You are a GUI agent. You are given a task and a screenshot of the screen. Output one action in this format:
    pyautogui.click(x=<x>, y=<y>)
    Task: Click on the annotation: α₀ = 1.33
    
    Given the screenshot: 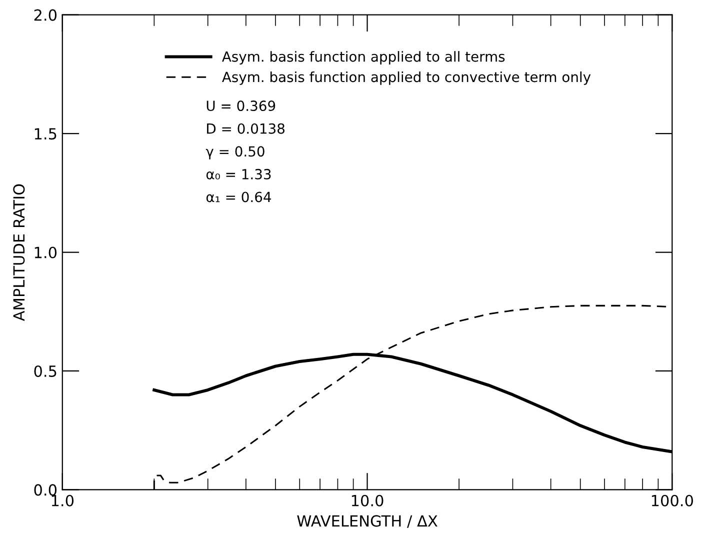 What is the action you would take?
    pyautogui.click(x=238, y=174)
    